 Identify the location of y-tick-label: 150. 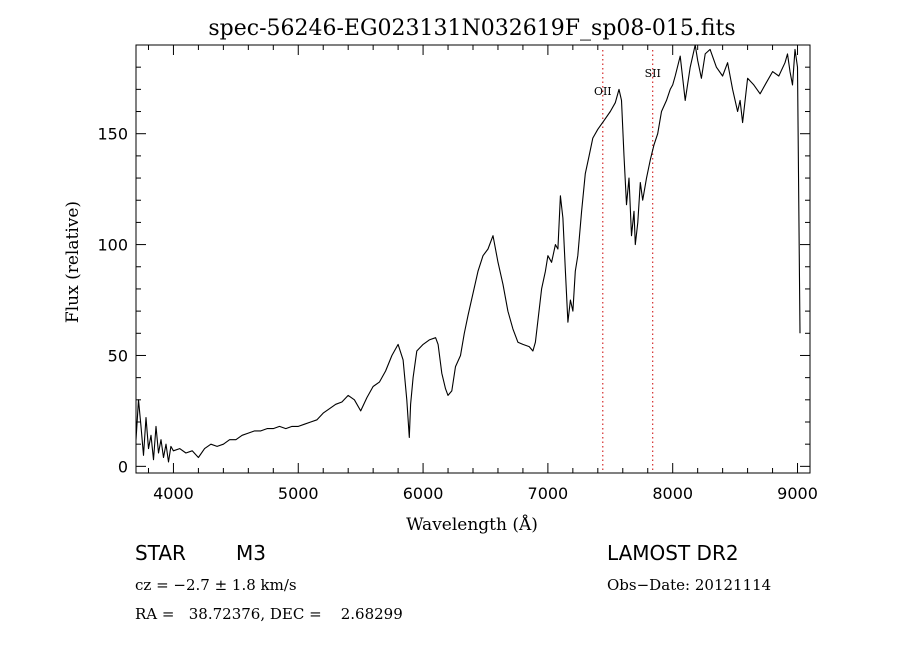
(112, 134).